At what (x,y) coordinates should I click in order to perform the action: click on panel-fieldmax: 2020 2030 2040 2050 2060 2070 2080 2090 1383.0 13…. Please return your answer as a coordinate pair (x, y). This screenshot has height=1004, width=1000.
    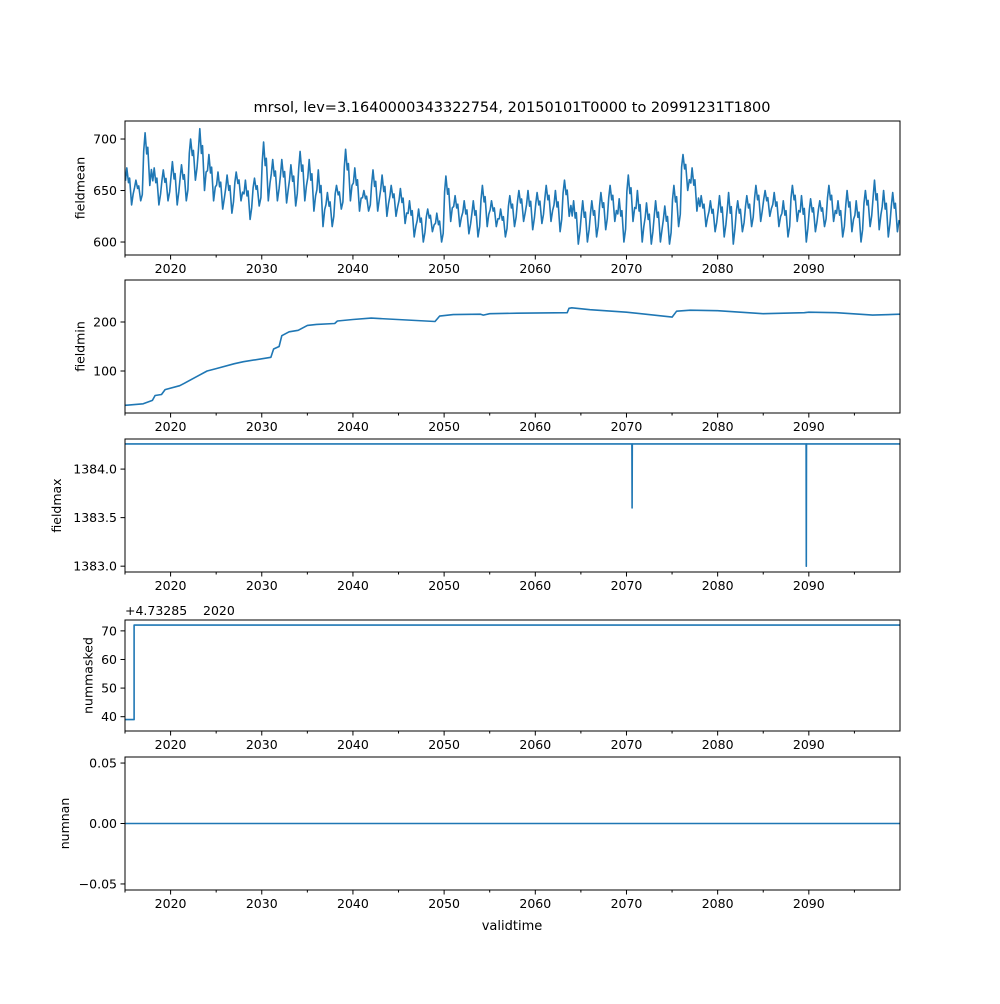
    Looking at the image, I should click on (475, 515).